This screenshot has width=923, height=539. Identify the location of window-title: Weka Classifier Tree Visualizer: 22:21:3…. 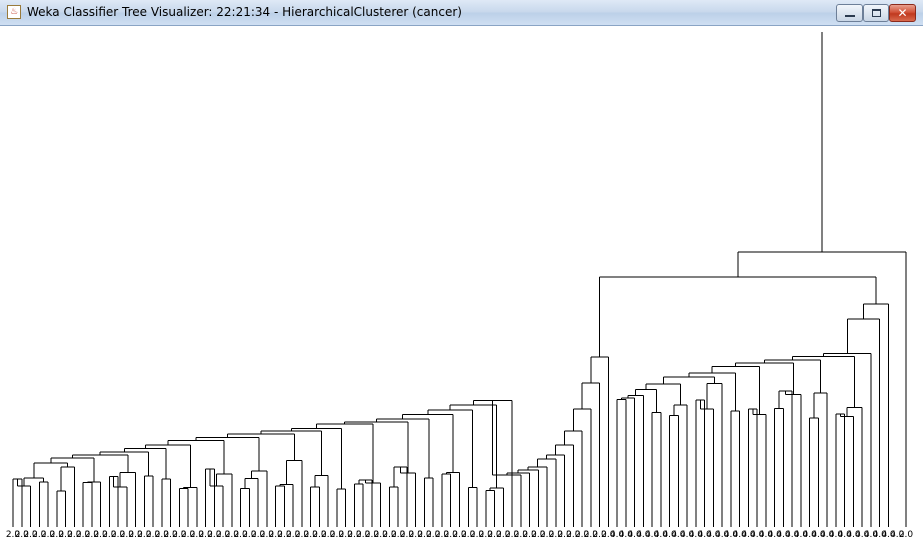
(244, 12).